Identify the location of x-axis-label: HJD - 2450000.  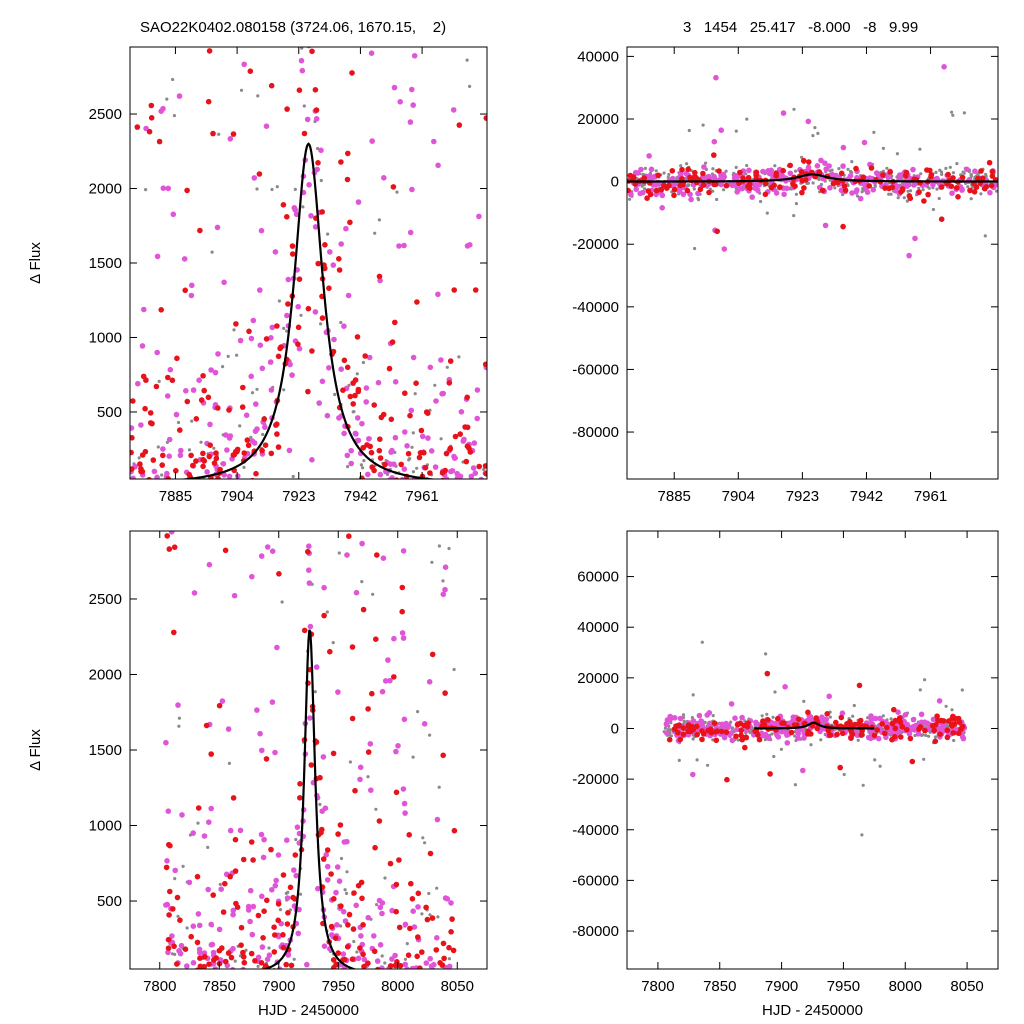
(308, 1010).